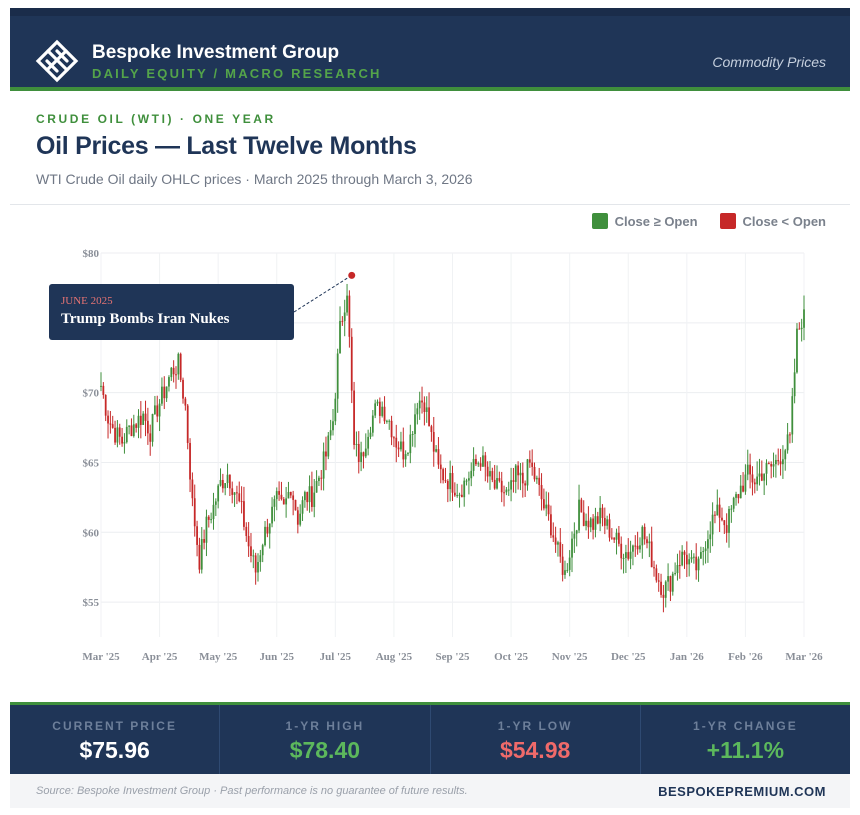  Describe the element at coordinates (91, 254) in the screenshot. I see `y-tick-label: $80` at that location.